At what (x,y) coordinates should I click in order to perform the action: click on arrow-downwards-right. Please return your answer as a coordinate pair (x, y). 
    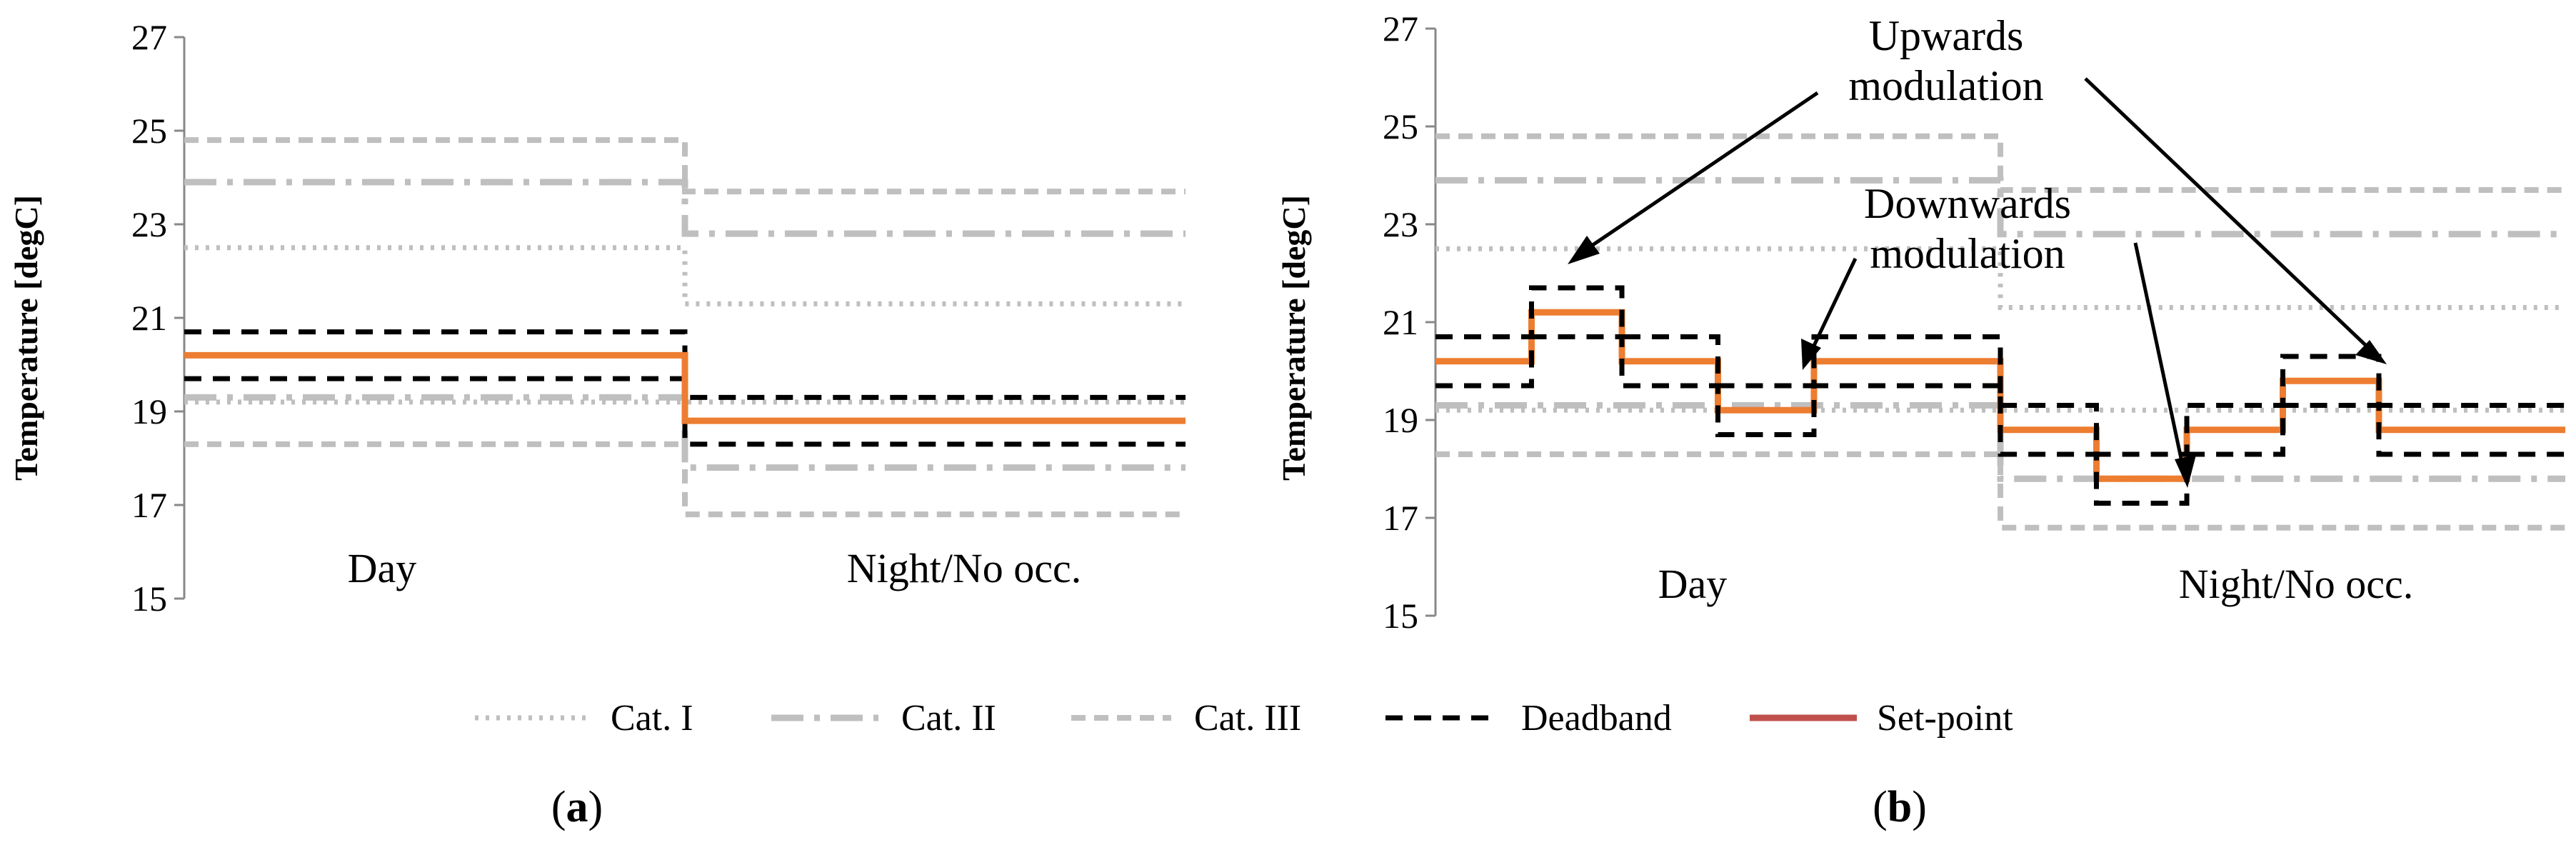
    Looking at the image, I should click on (2160, 360).